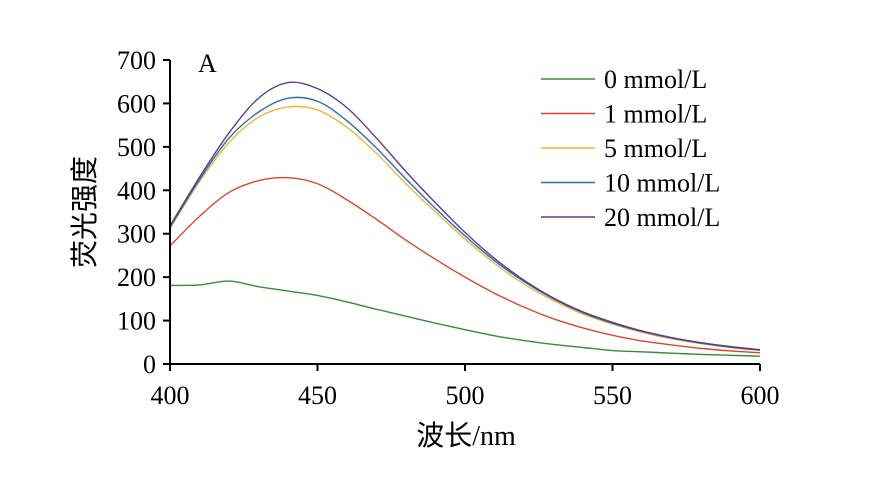 This screenshot has width=882, height=484. What do you see at coordinates (662, 183) in the screenshot?
I see `legend-label: 10 mmol/L` at bounding box center [662, 183].